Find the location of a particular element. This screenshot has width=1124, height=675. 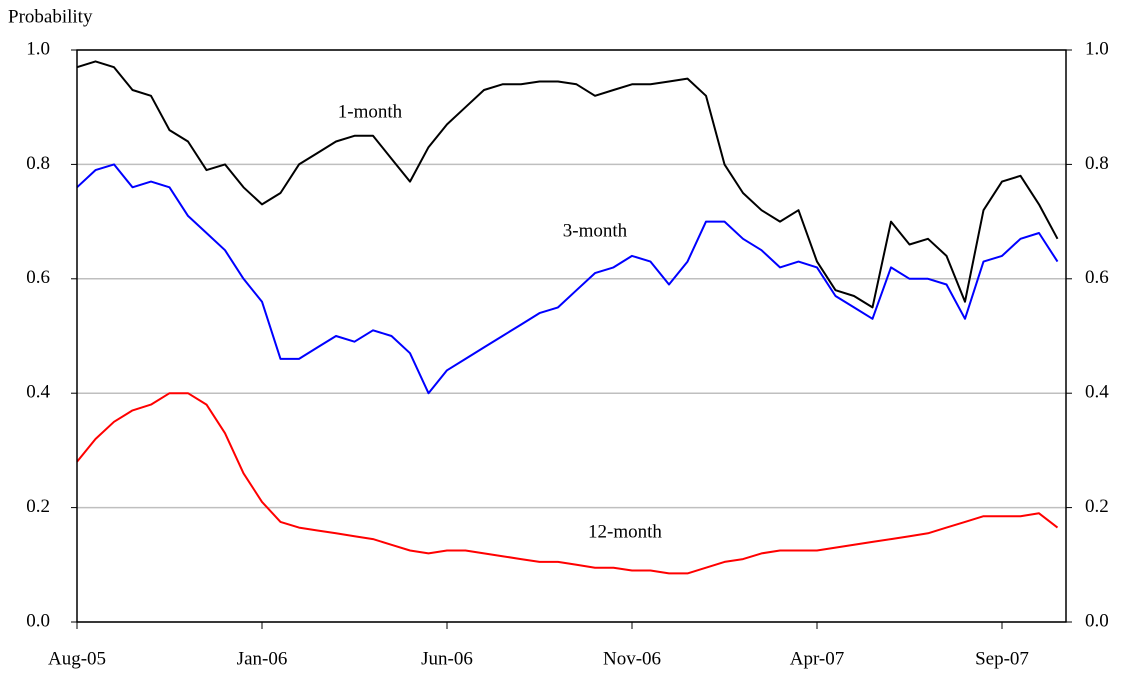

x-tick-label: Aug-05 is located at coordinates (77, 658).